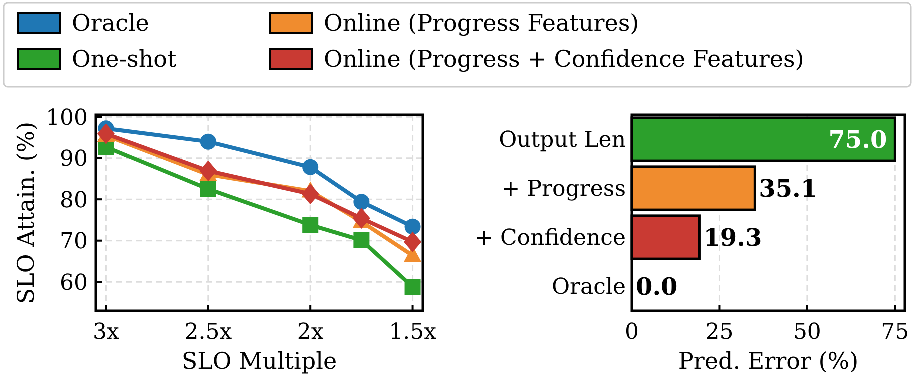 Image resolution: width=917 pixels, height=384 pixels. Describe the element at coordinates (858, 139) in the screenshot. I see `data-label: 75.0` at that location.